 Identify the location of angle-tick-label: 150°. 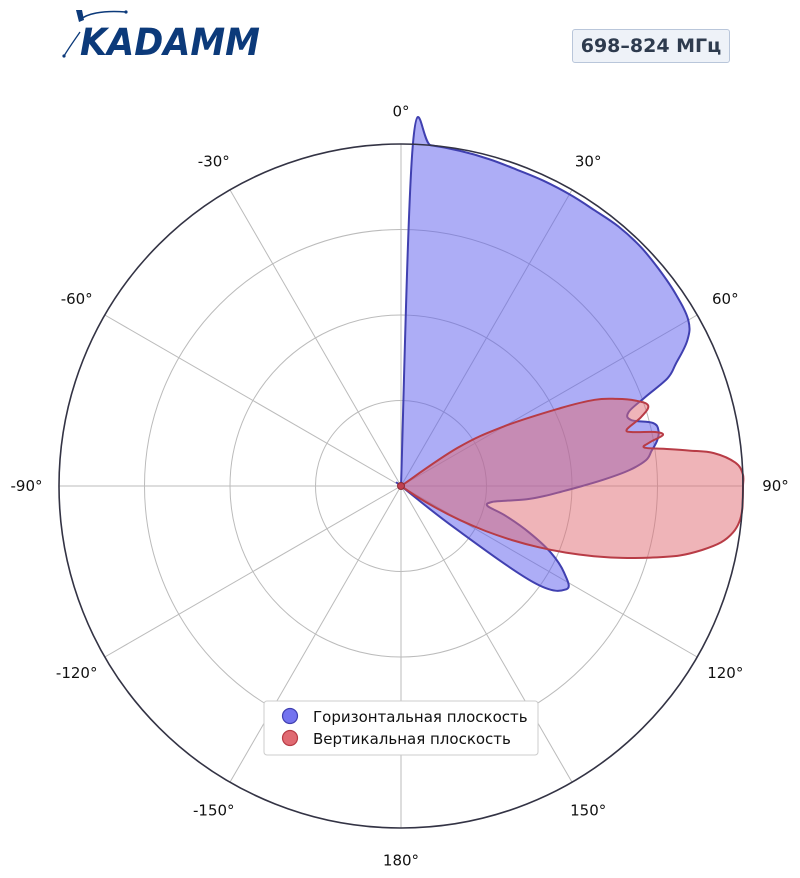
(588, 810).